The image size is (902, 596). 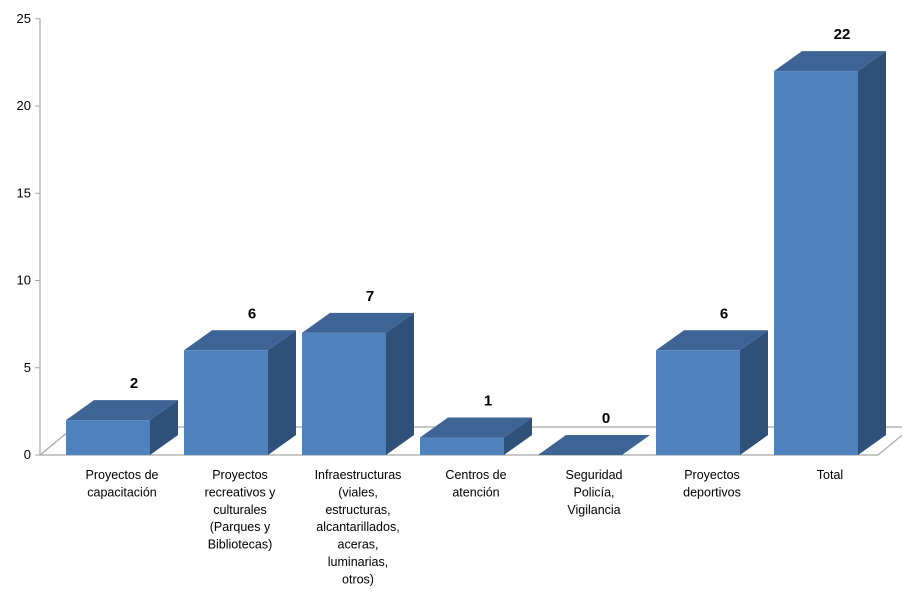 I want to click on y-tick-label: 20, so click(x=24, y=105).